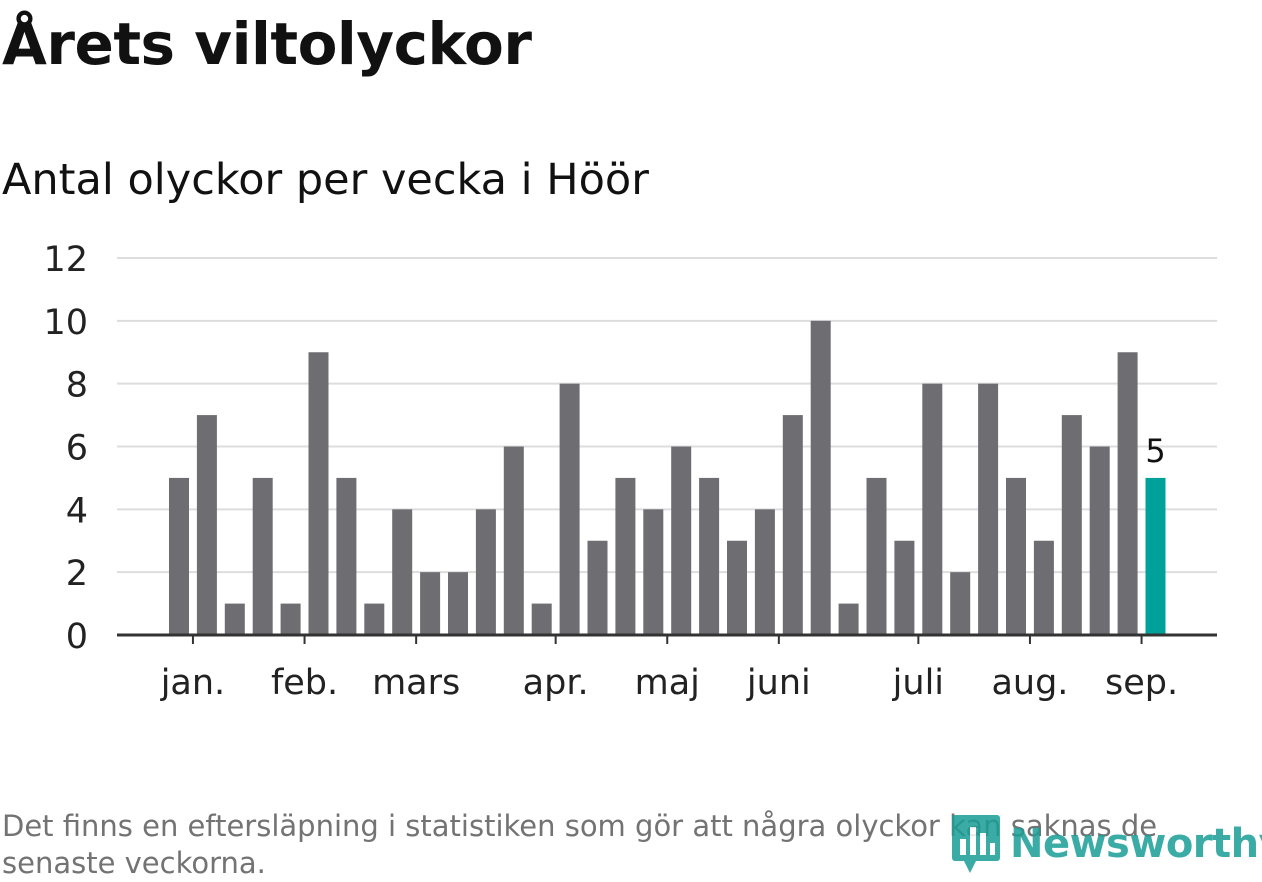  Describe the element at coordinates (77, 574) in the screenshot. I see `y-tick-label: 2` at that location.